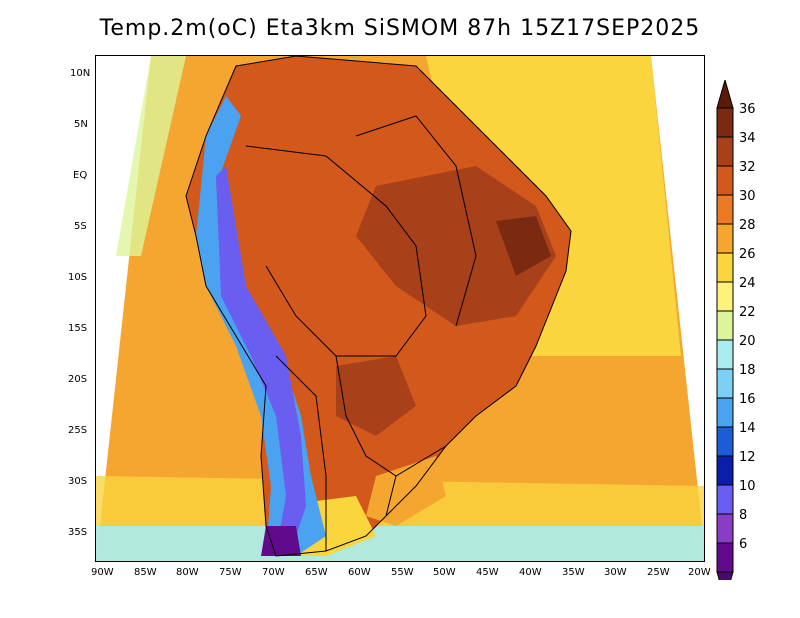 This screenshot has width=800, height=618. What do you see at coordinates (400, 543) in the screenshot?
I see `ocean-far-south-band` at bounding box center [400, 543].